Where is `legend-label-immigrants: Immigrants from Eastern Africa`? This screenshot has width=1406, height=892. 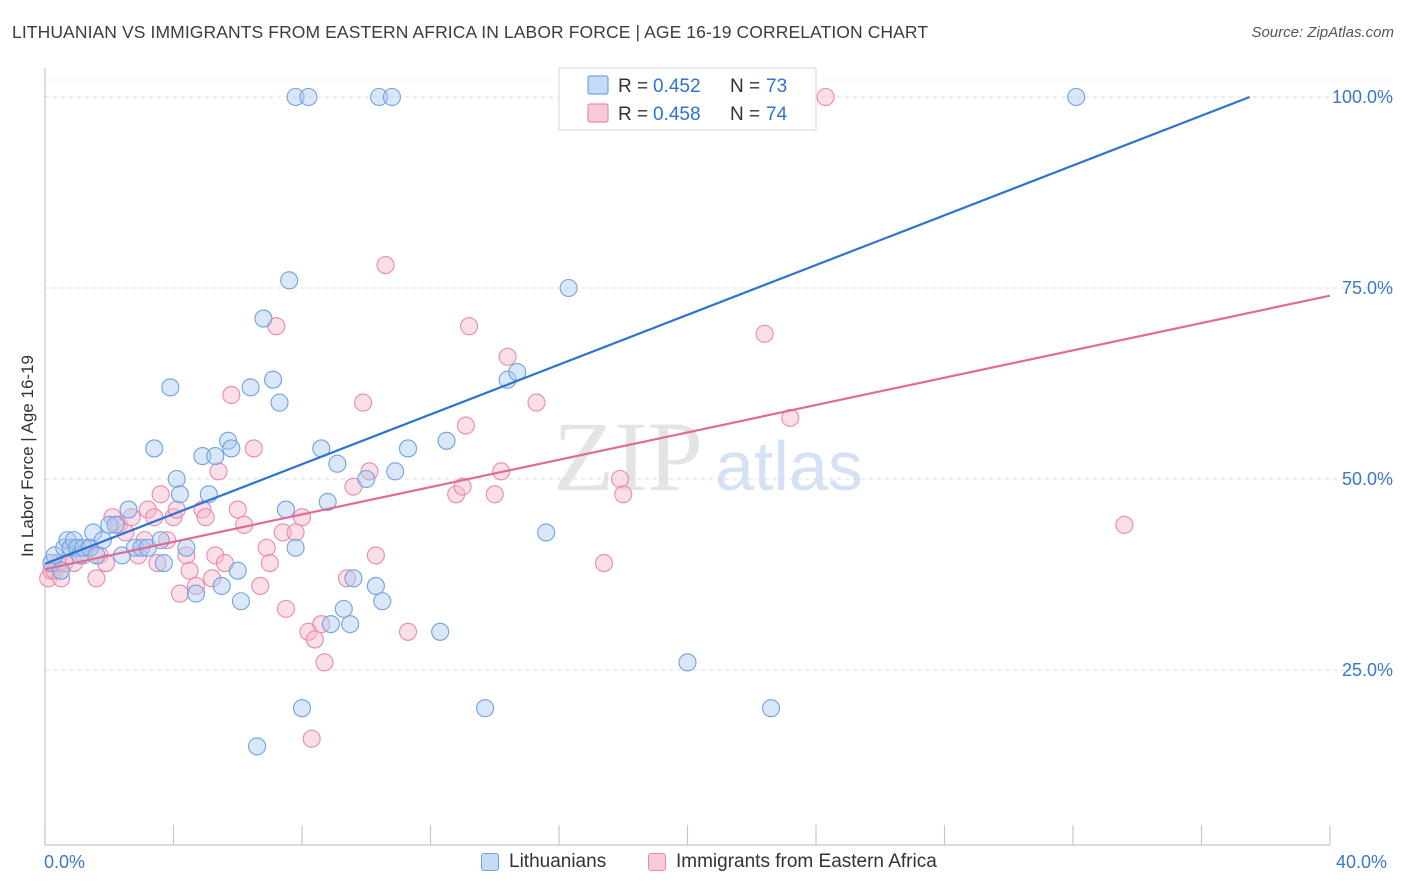
legend-label-immigrants: Immigrants from Eastern Africa is located at coordinates (806, 861).